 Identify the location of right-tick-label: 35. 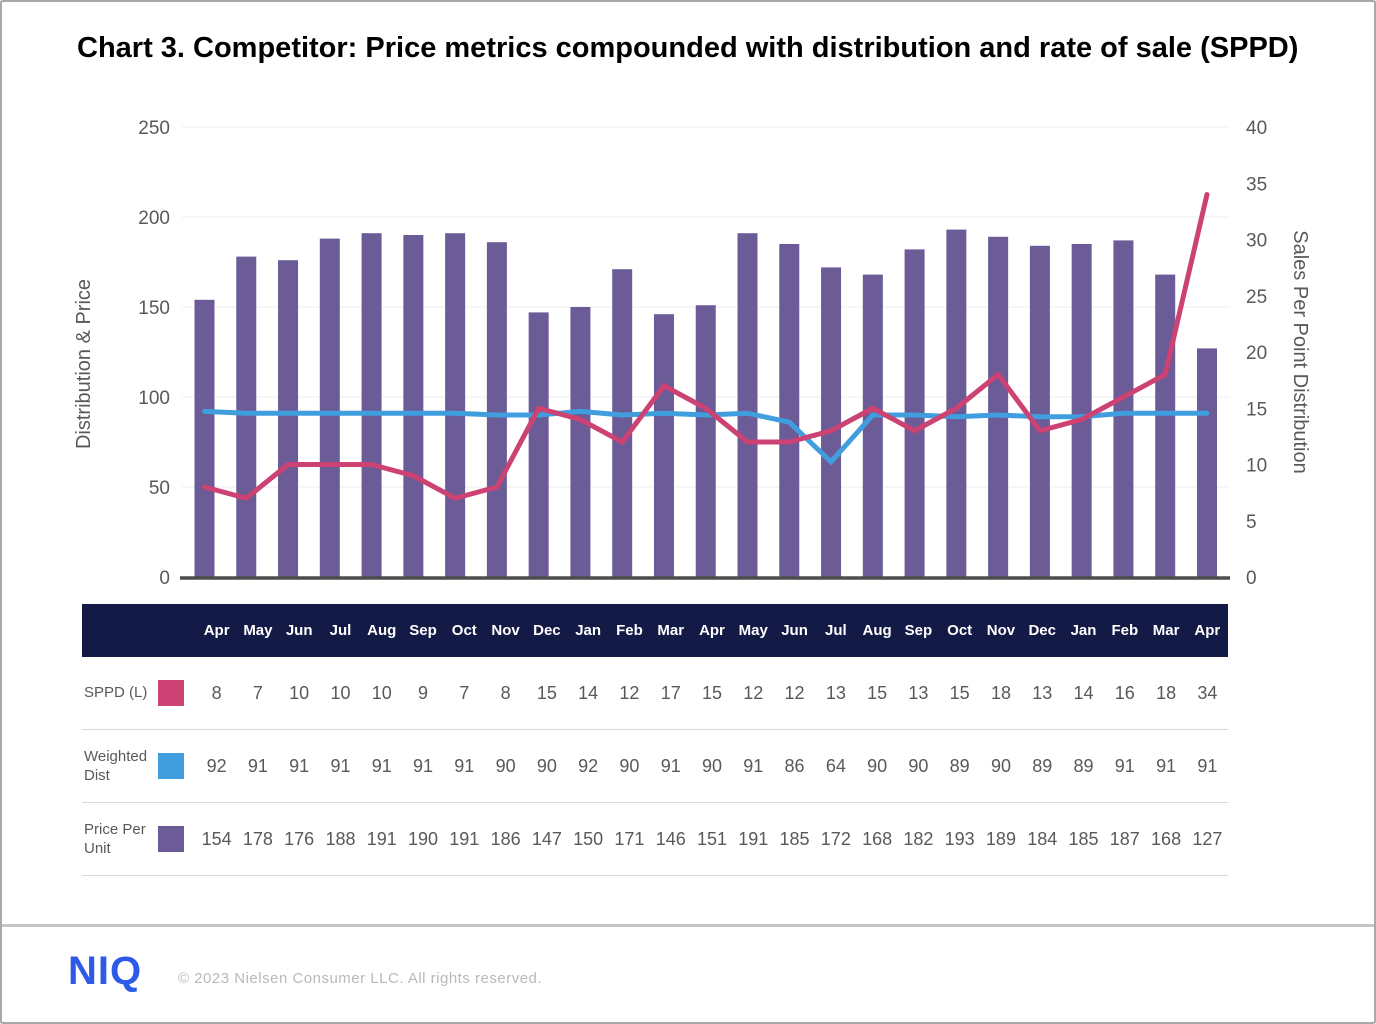
(1256, 184).